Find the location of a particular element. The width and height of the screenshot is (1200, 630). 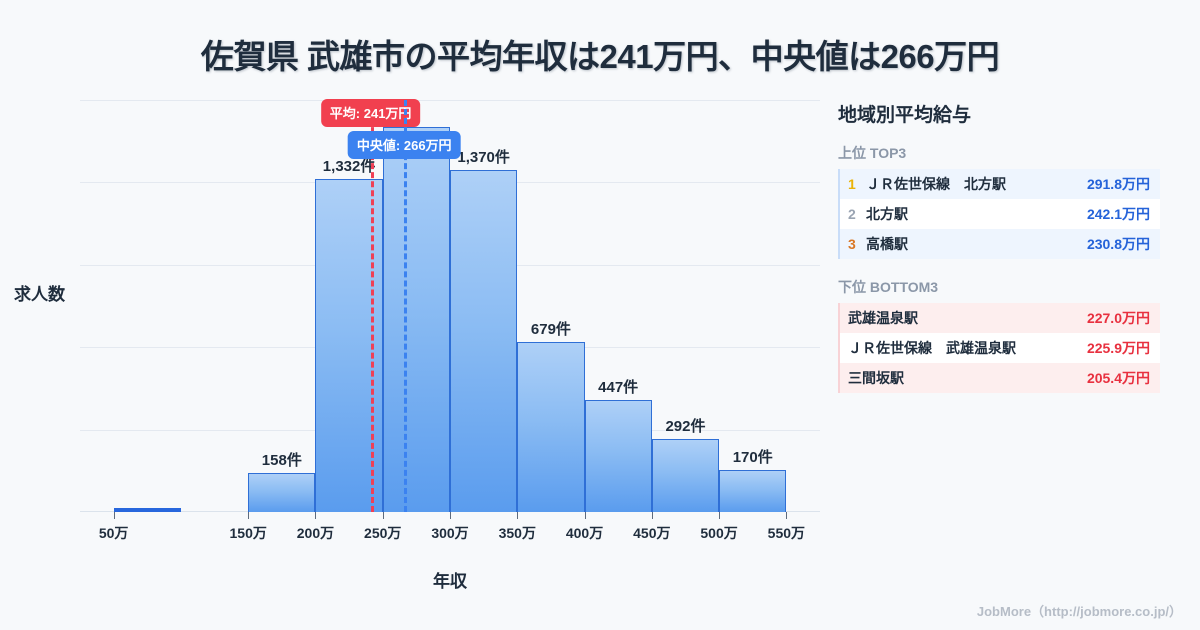

station-name: 三間坂駅 is located at coordinates (876, 378).